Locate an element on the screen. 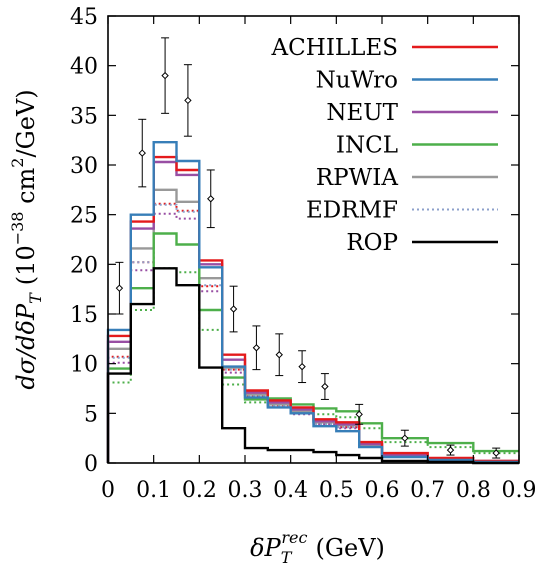  legend-label-achilles: ACHILLES is located at coordinates (334, 48).